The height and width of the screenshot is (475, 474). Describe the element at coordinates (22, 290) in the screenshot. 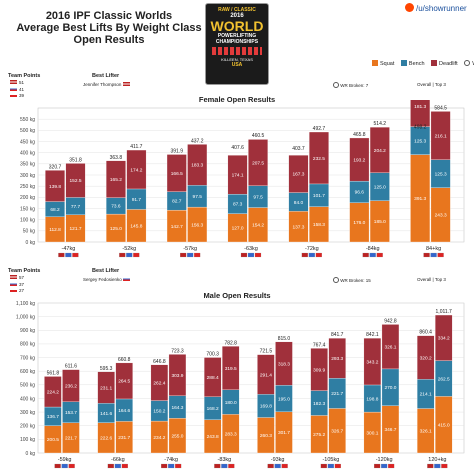

I see `male-team-point-value: 27` at that location.